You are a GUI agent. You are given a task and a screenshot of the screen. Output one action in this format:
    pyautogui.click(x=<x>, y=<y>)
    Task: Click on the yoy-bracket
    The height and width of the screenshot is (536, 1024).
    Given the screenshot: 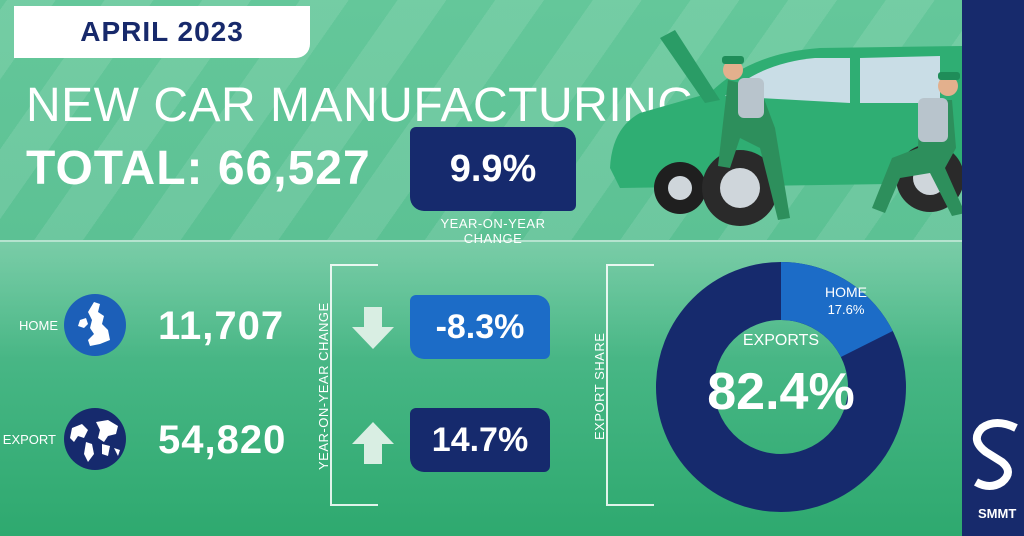 What is the action you would take?
    pyautogui.click(x=354, y=385)
    